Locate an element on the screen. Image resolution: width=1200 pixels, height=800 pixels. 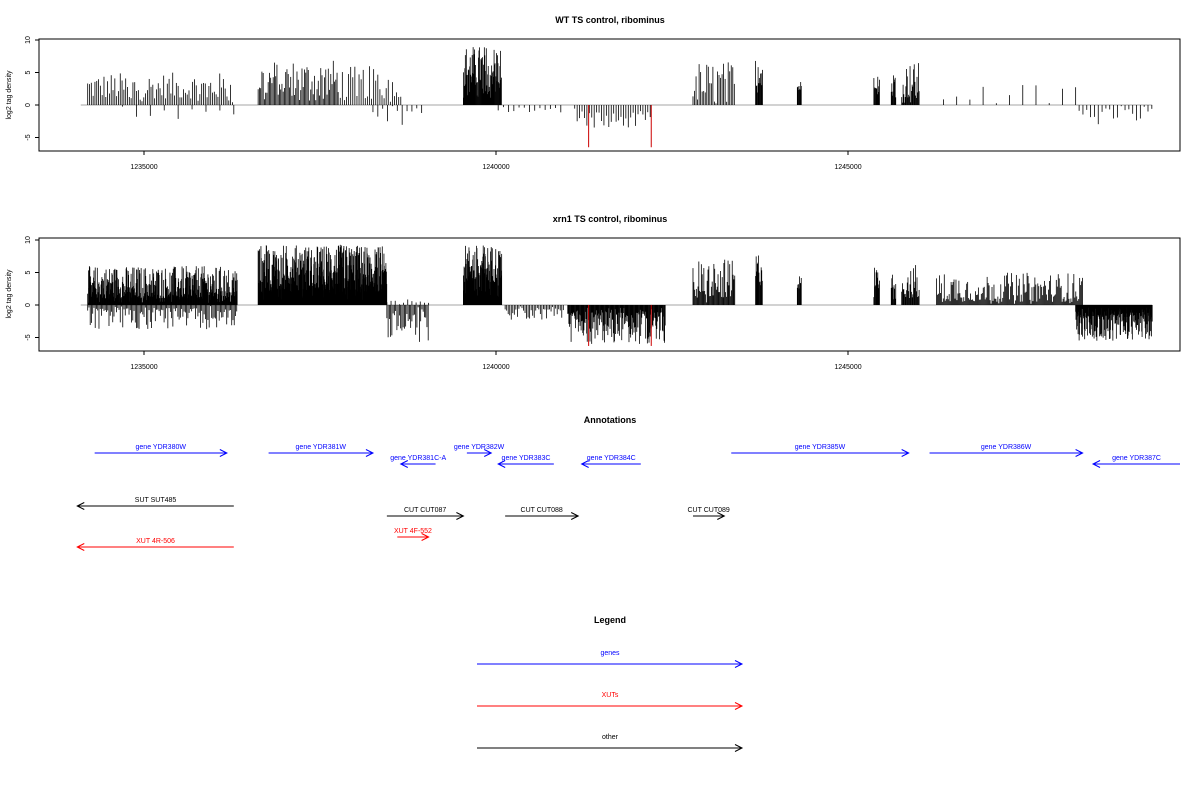
legend-arrow-gene is located at coordinates (610, 664).